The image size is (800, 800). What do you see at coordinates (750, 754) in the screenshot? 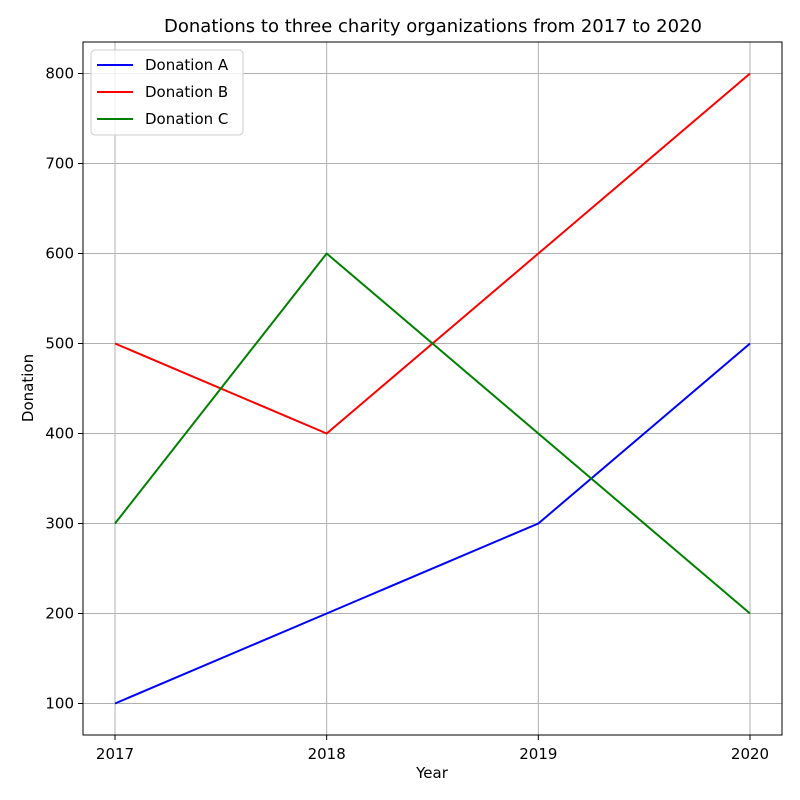
I see `x-tick-label: 2020` at bounding box center [750, 754].